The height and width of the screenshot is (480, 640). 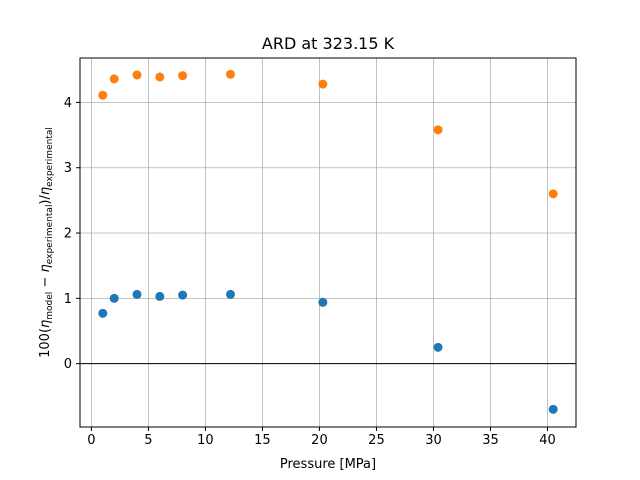 I want to click on x-axis-label: Pressure [MPa], so click(x=328, y=464).